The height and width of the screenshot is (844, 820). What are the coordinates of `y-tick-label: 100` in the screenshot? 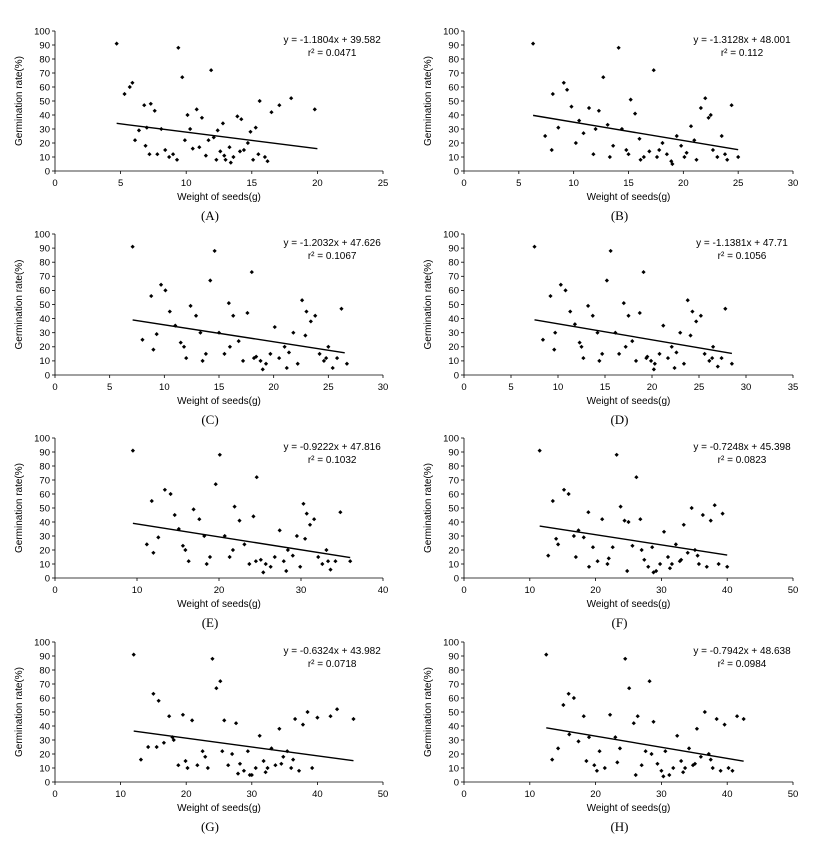 It's located at (451, 642).